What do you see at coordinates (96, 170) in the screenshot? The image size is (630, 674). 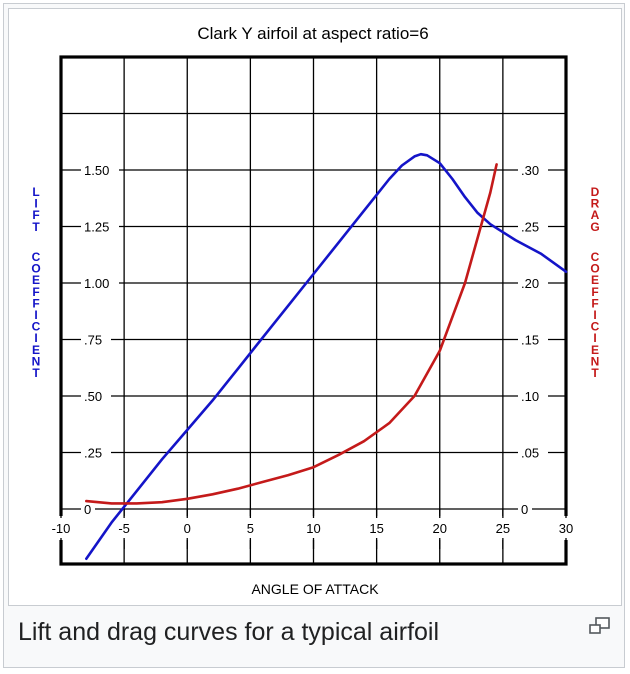 I see `y-left-tick-label: 1.50` at bounding box center [96, 170].